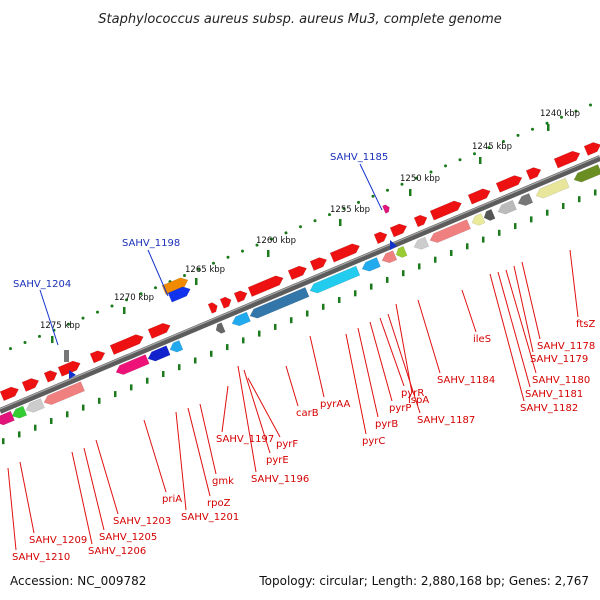 The image size is (600, 600). I want to click on forward-gene-SAHV_1198-orange, so click(175, 286).